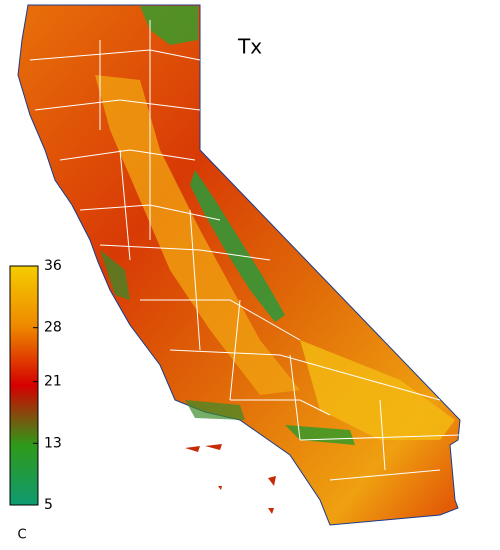 The width and height of the screenshot is (500, 550). I want to click on cool-sierra, so click(237, 246).